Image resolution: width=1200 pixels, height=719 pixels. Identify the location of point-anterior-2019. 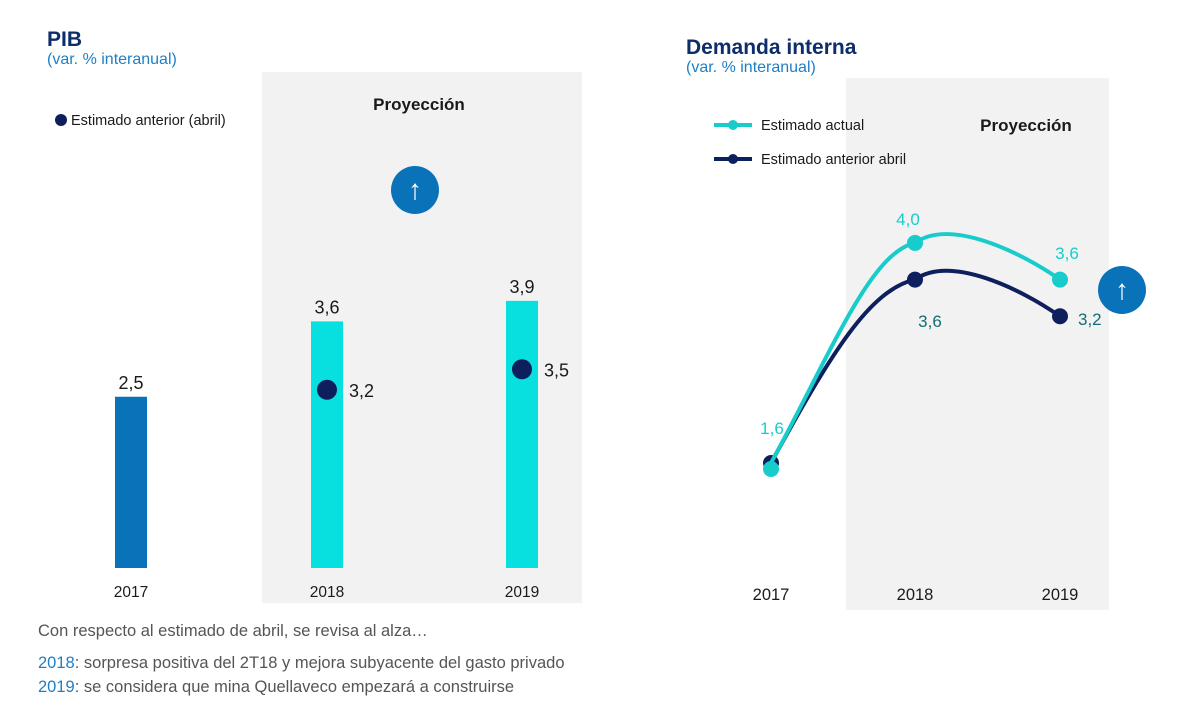
(1060, 316).